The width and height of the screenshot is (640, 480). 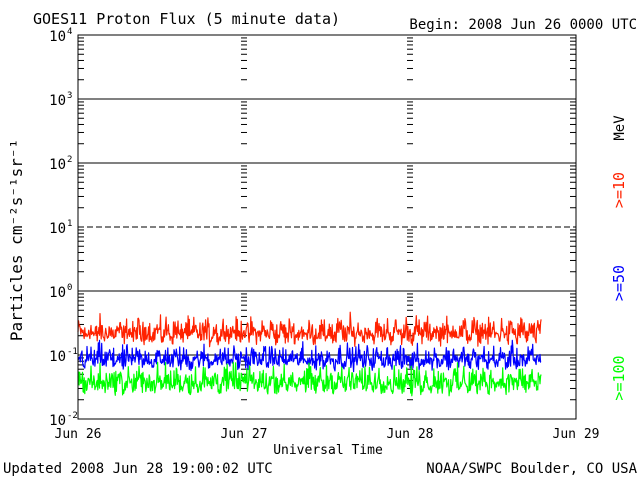 I want to click on y-tick-exponent: 2, so click(x=69, y=160).